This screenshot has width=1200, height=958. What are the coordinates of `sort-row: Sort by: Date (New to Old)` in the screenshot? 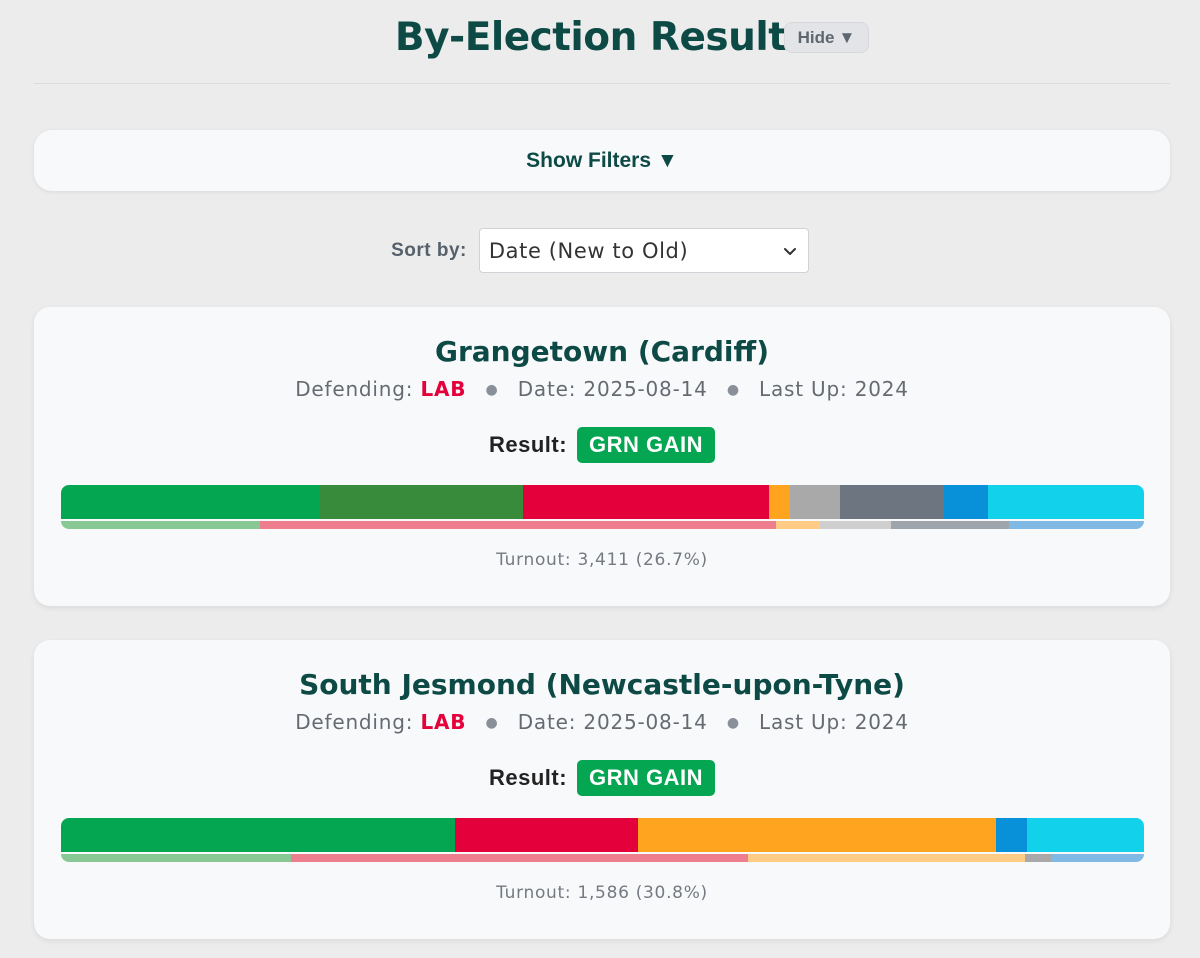 It's located at (600, 250).